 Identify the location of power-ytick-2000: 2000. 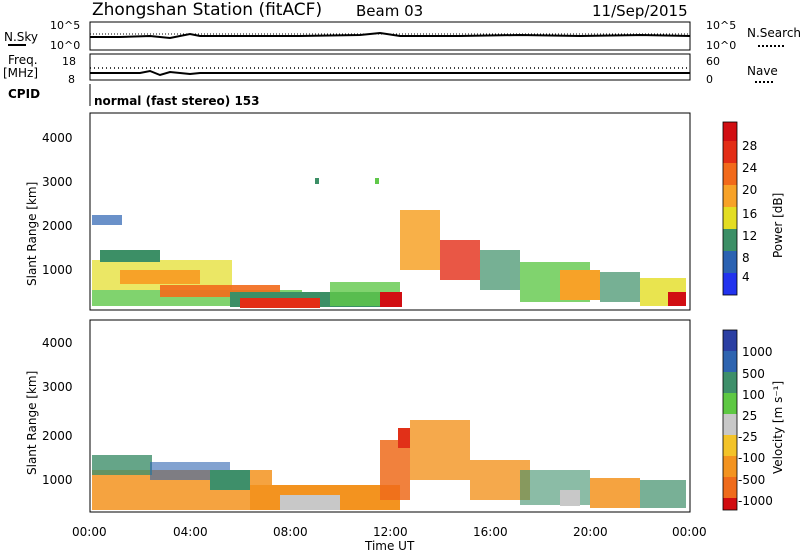
(57, 226).